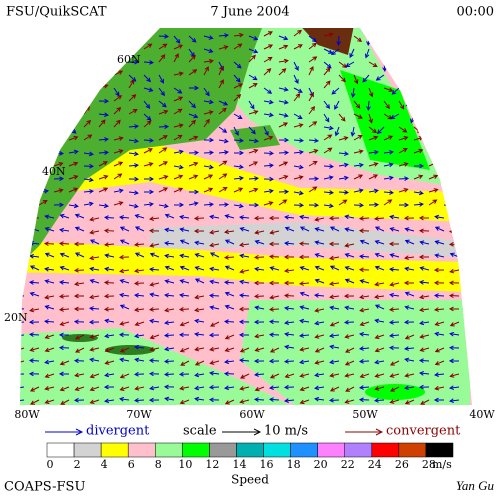 Image resolution: width=500 pixels, height=500 pixels. Describe the element at coordinates (185, 464) in the screenshot. I see `colorbar-label: 10` at that location.